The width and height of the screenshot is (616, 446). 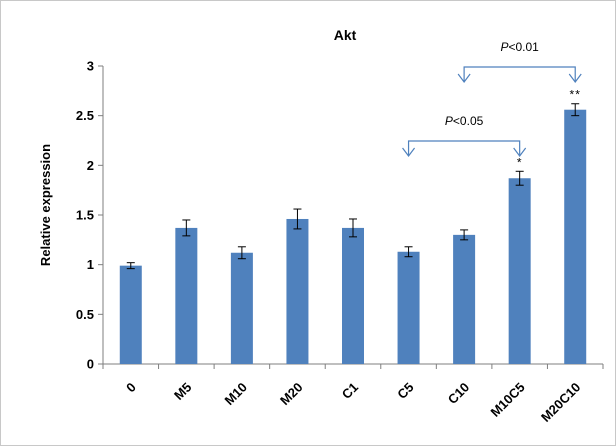 What do you see at coordinates (90, 165) in the screenshot?
I see `y-tick-label: 2` at bounding box center [90, 165].